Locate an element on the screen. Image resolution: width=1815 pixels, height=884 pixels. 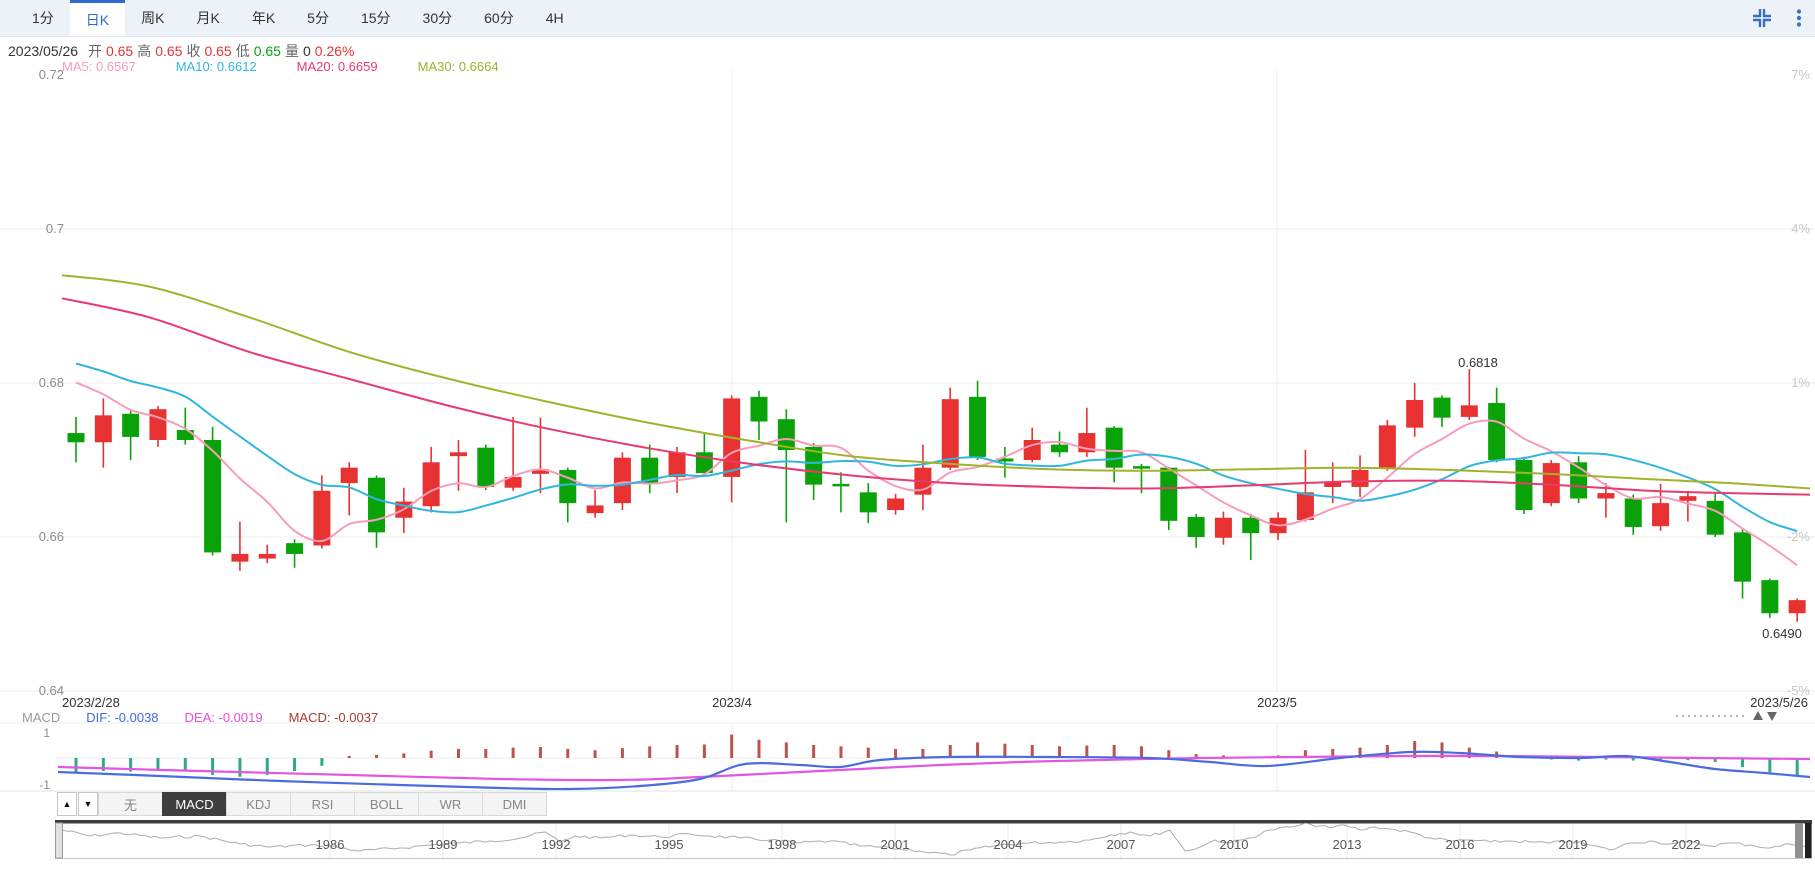
period-tab-4H: 4H is located at coordinates (554, 18).